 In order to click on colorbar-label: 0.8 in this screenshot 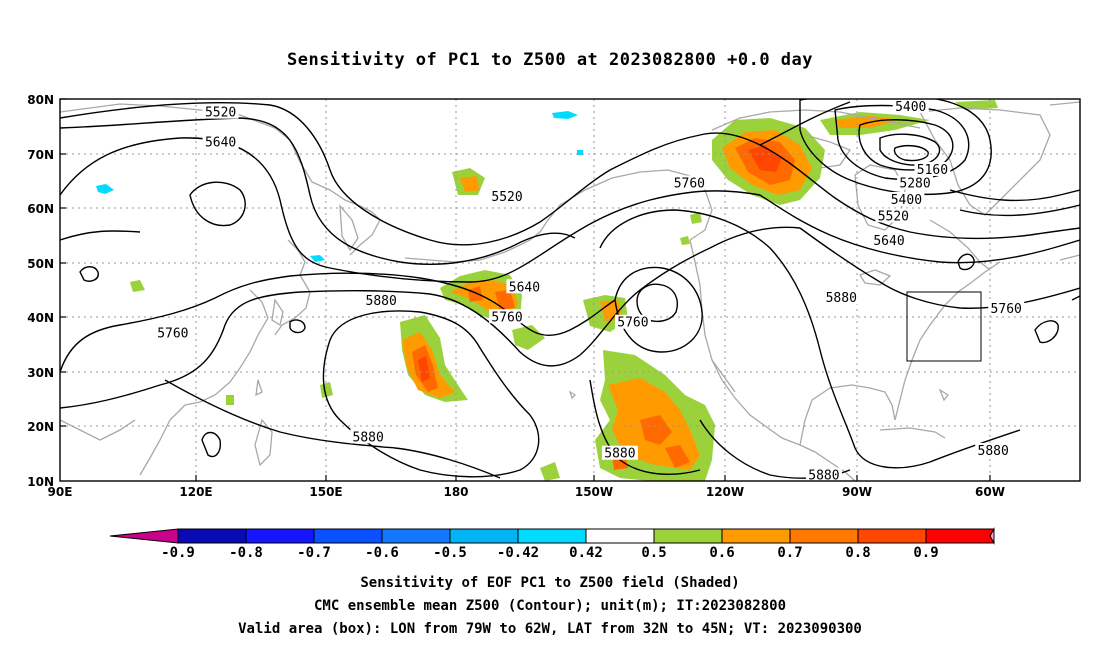, I will do `click(857, 553)`.